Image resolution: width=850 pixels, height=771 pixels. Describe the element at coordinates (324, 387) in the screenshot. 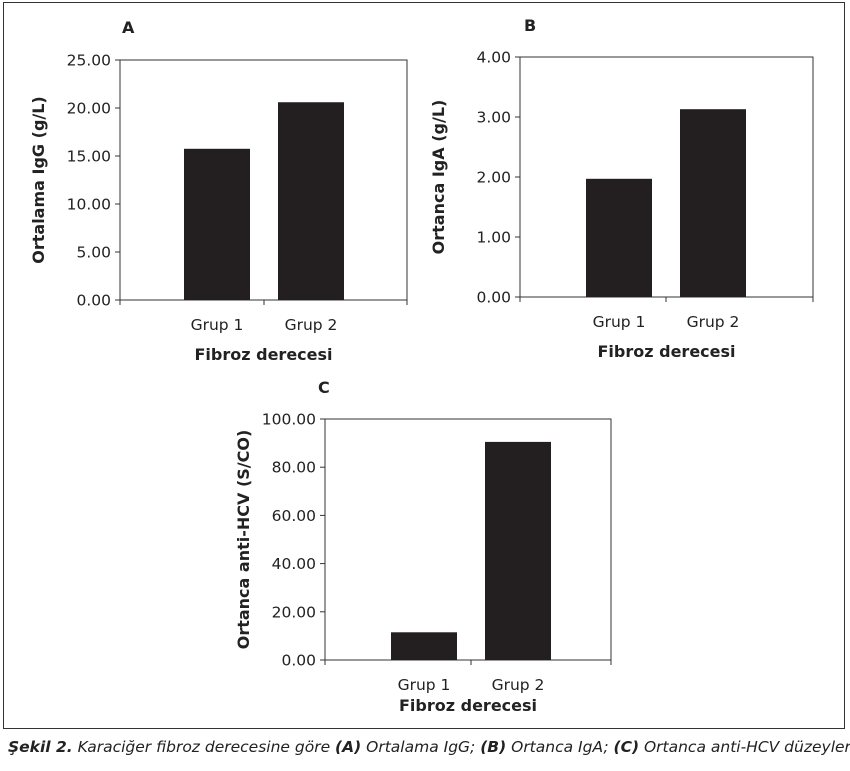

I see `panel-label-c: C` at that location.